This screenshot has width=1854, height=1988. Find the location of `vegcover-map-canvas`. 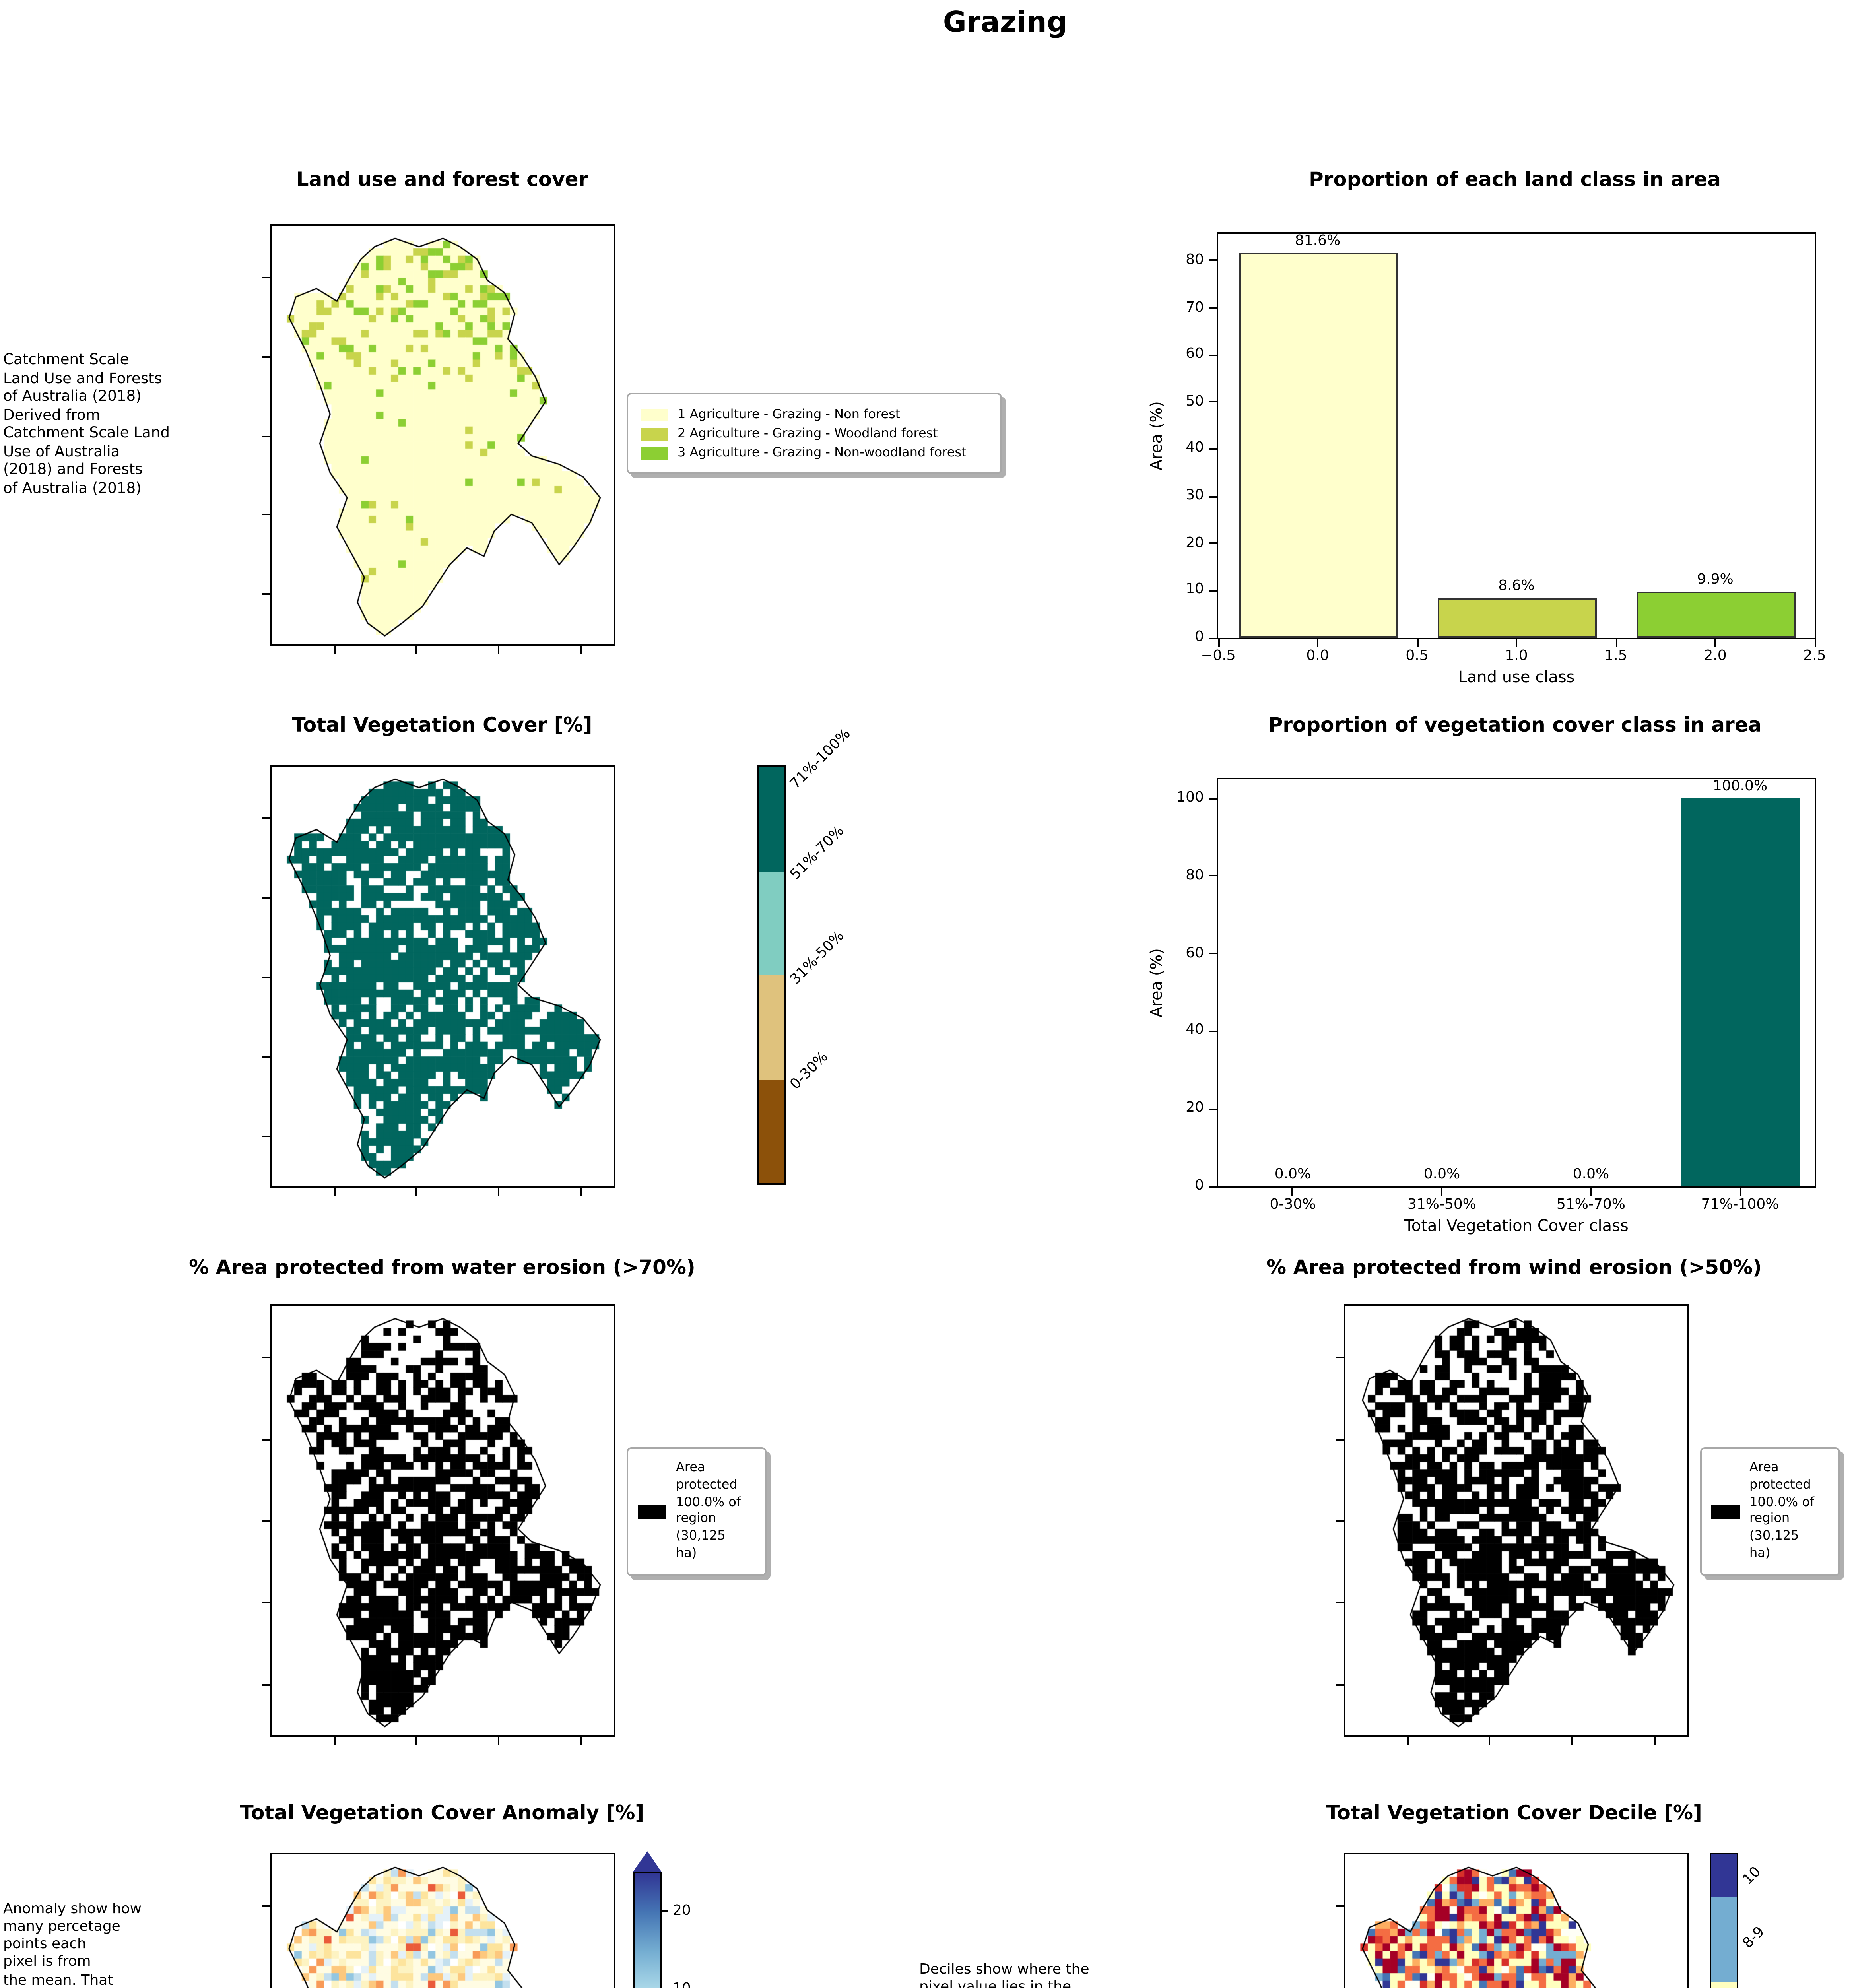

vegcover-map-canvas is located at coordinates (443, 976).